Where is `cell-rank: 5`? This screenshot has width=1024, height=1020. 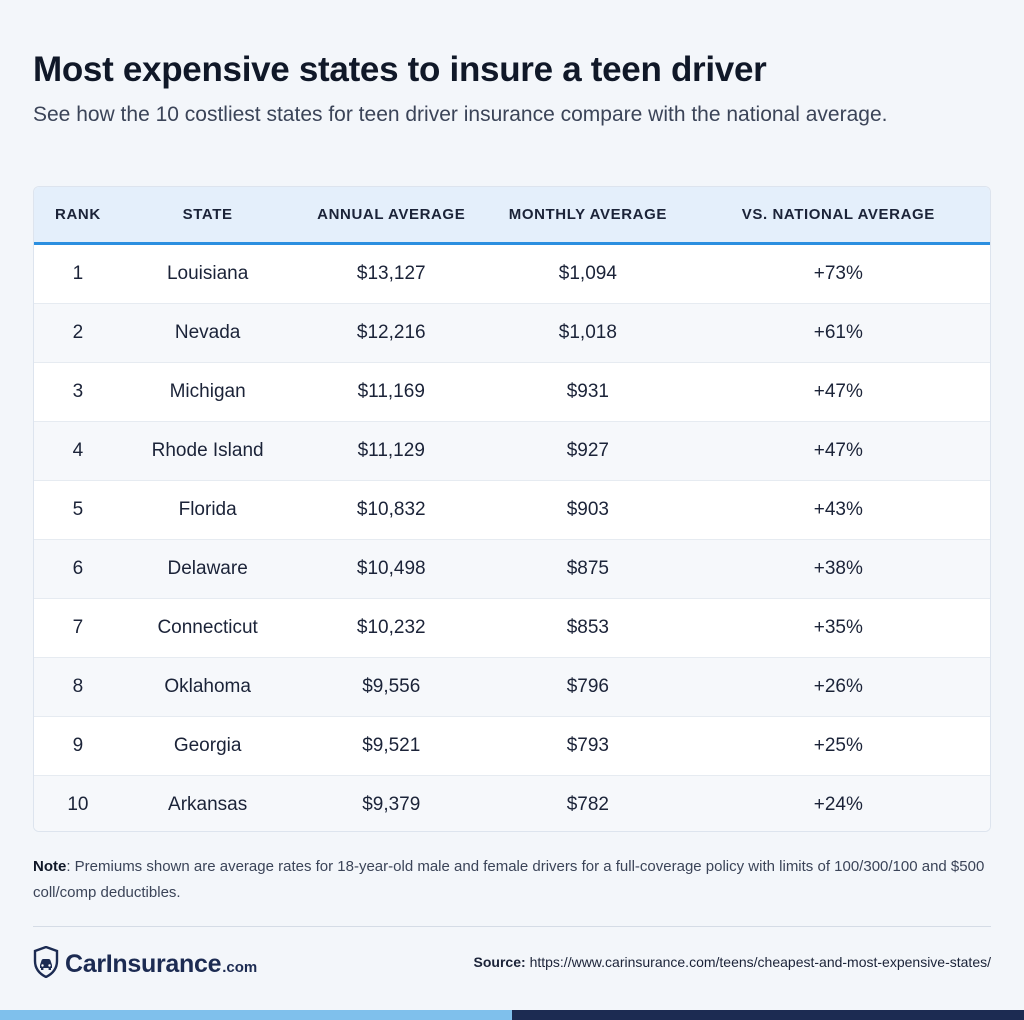
cell-rank: 5 is located at coordinates (78, 509).